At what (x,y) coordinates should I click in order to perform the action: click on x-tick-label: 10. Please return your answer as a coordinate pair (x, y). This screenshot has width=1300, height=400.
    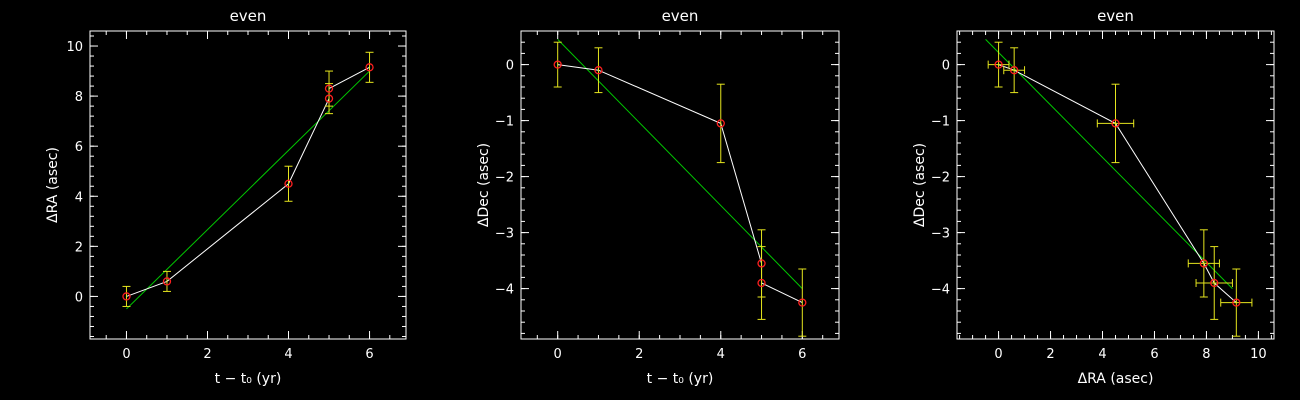
    Looking at the image, I should click on (1258, 354).